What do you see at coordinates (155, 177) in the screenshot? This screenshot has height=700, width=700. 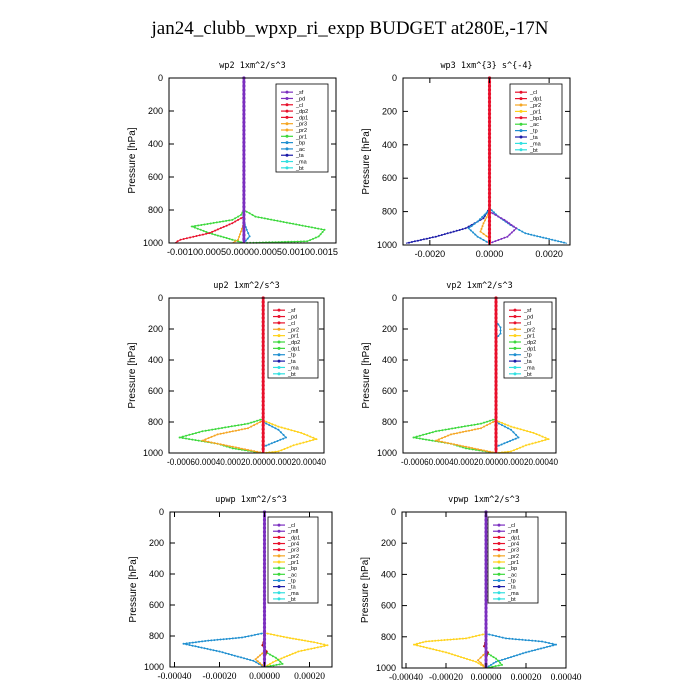 I see `y-tick-label: 600` at bounding box center [155, 177].